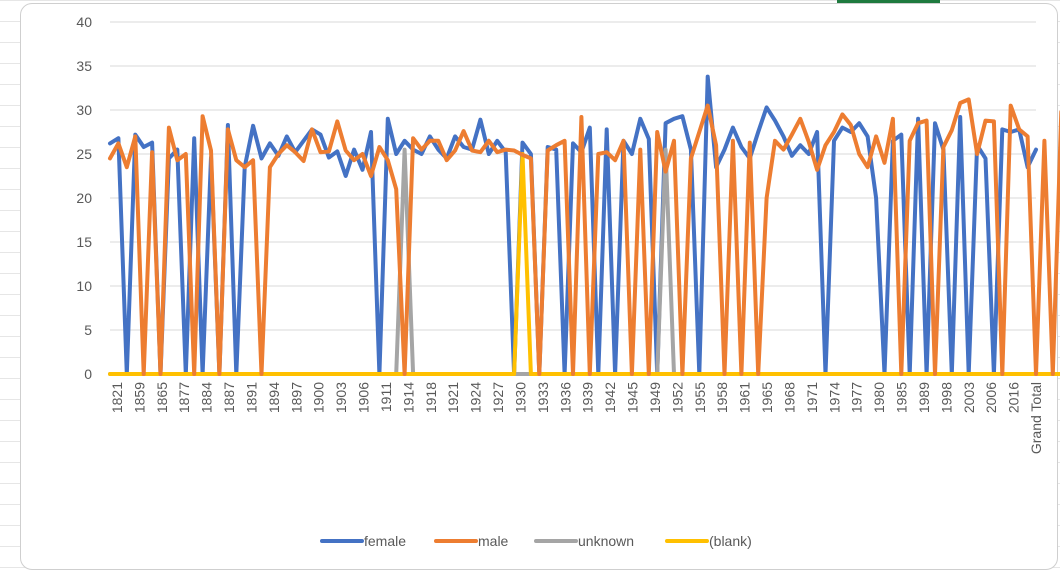  I want to click on y-tick-label-20: 20, so click(84, 198).